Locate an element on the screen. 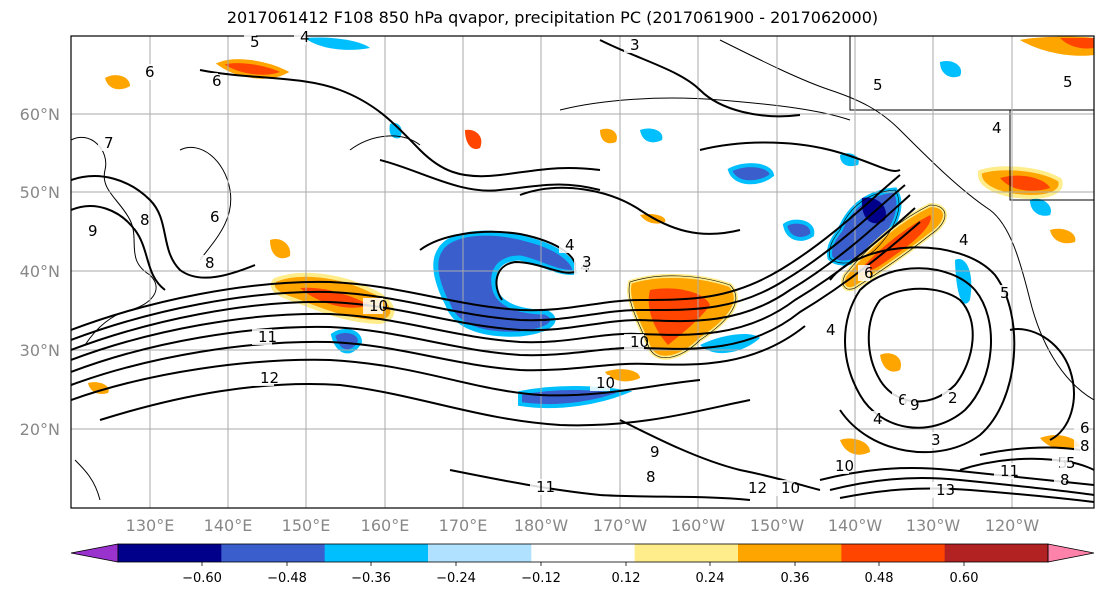 The width and height of the screenshot is (1105, 601). lon-label: 150°E is located at coordinates (306, 525).